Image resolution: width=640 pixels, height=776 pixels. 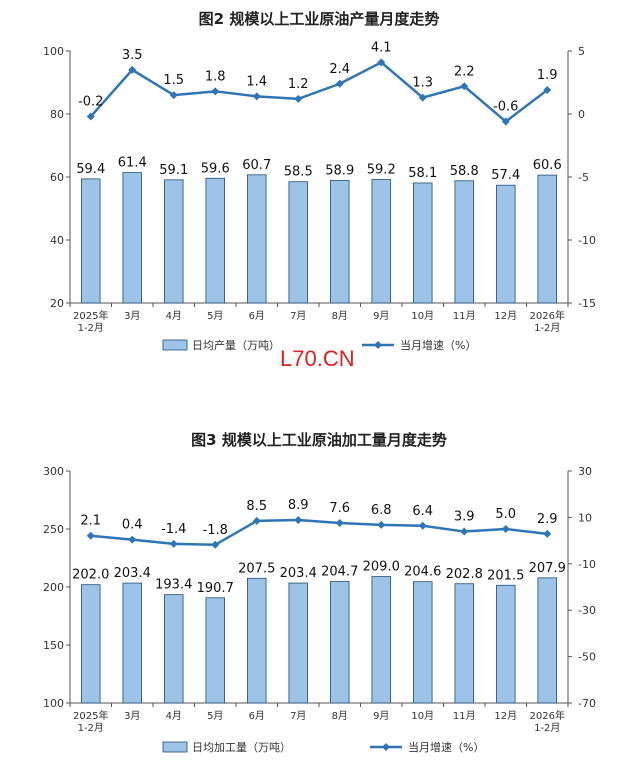 I want to click on line-value-label: 7.6, so click(x=339, y=508).